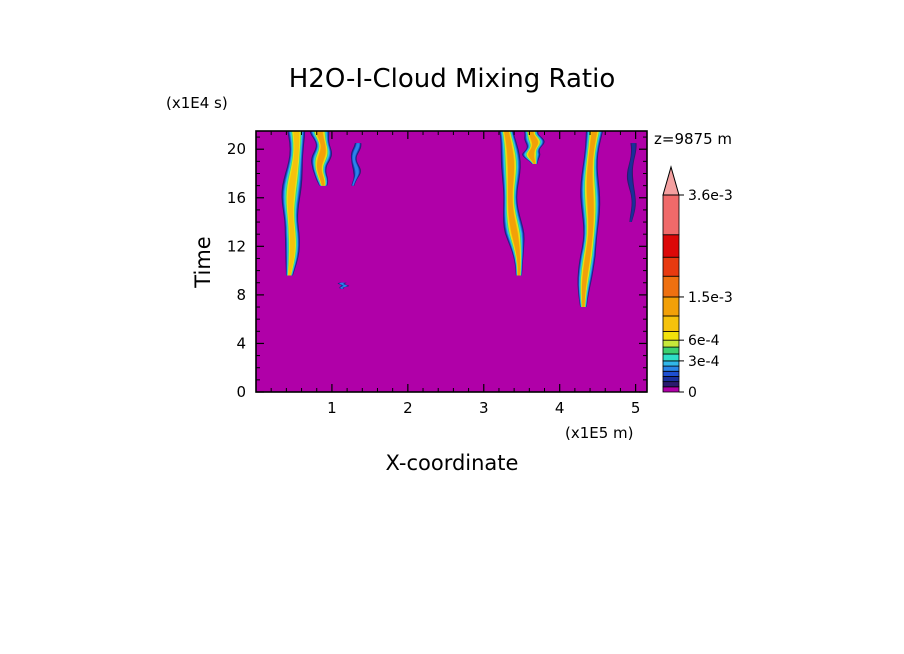  Describe the element at coordinates (459, 219) in the screenshot. I see `cloud-features` at that location.